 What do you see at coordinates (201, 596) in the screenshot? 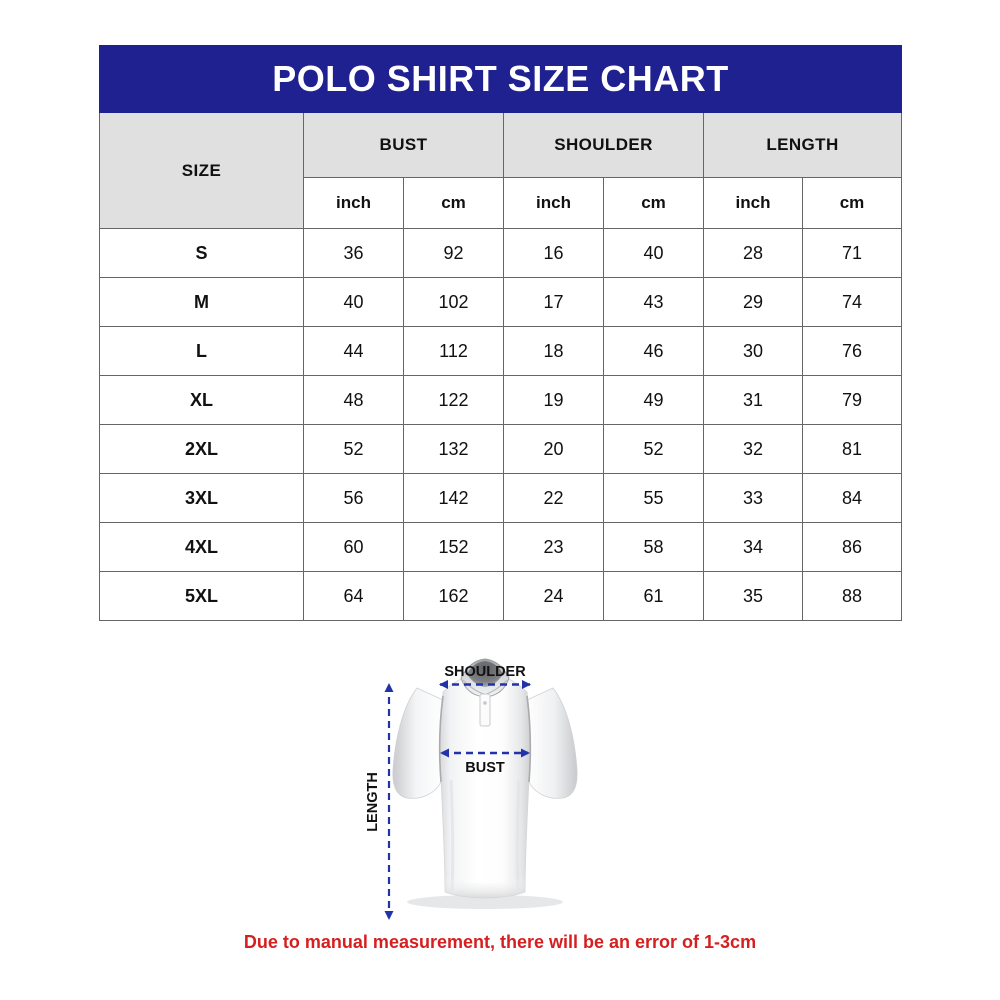
I see `cell-size: 5XL` at bounding box center [201, 596].